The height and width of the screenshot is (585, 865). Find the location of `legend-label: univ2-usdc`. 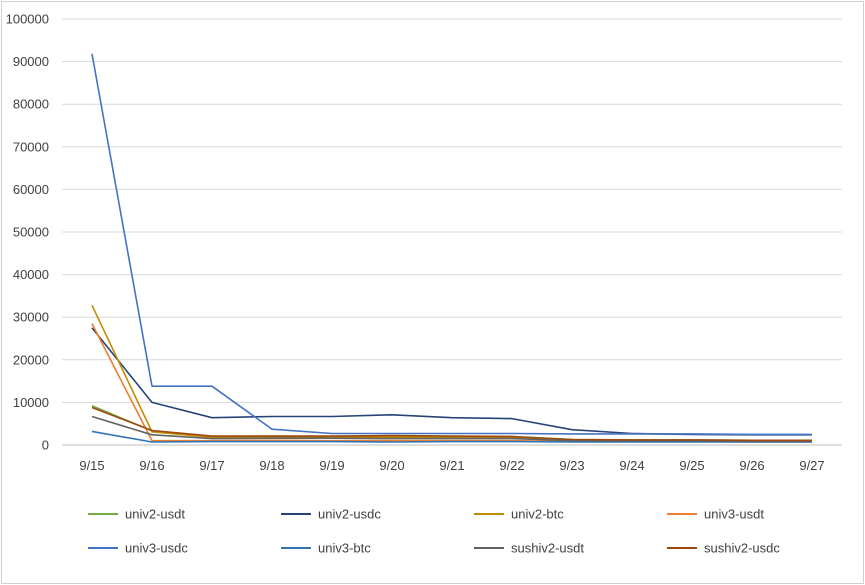

legend-label: univ2-usdc is located at coordinates (349, 514).